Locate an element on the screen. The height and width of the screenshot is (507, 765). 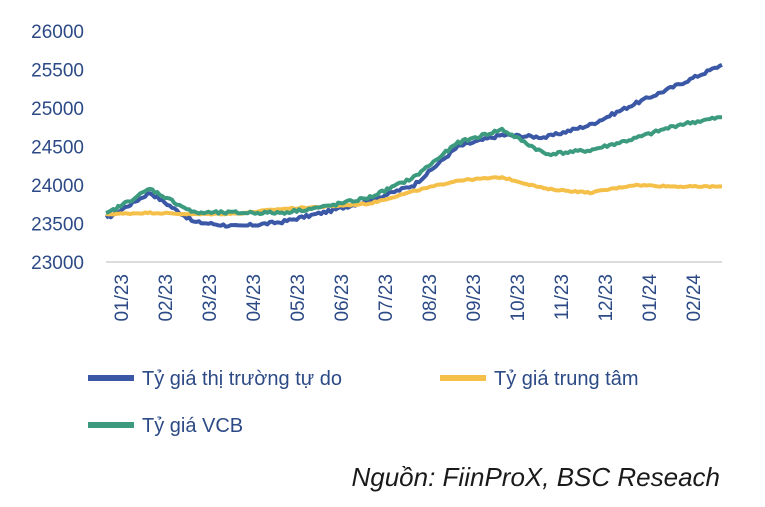
y-tick-label: 24000 is located at coordinates (57, 186).